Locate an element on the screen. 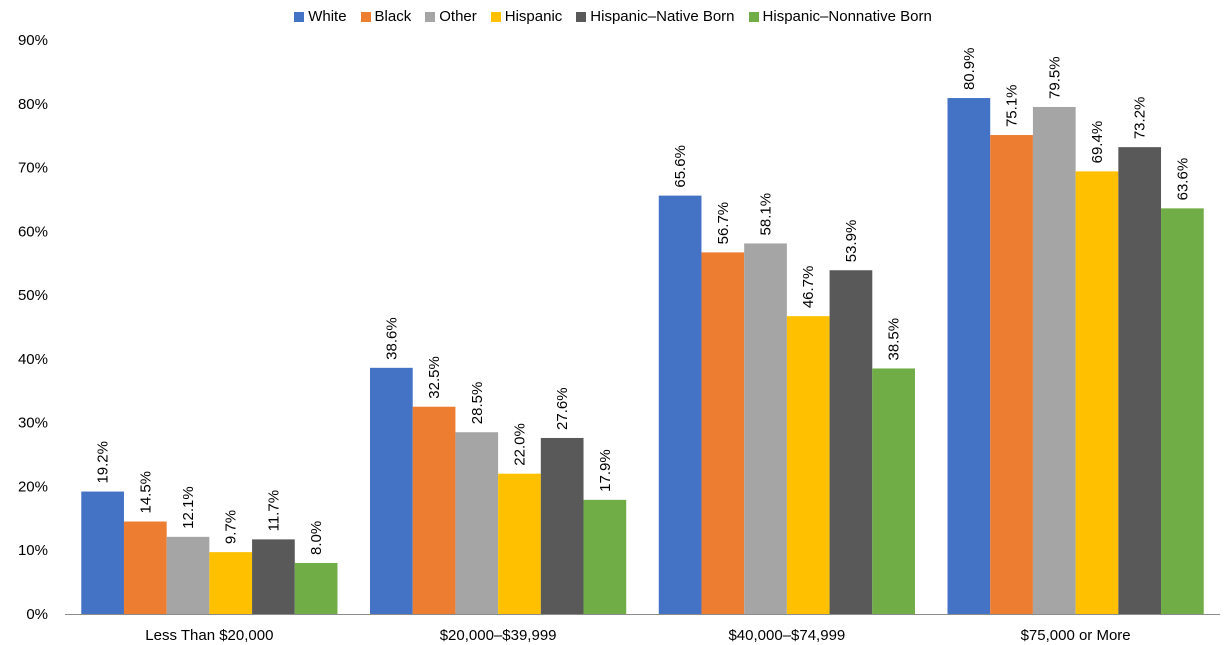  legend-label: White is located at coordinates (327, 16).